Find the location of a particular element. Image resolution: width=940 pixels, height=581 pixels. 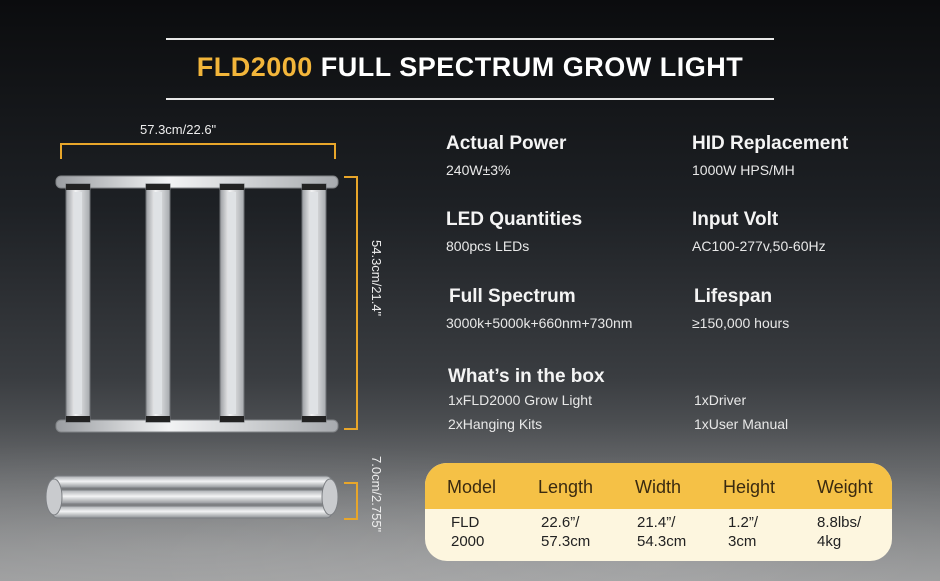

box-item: 1xUser Manual is located at coordinates (741, 424).